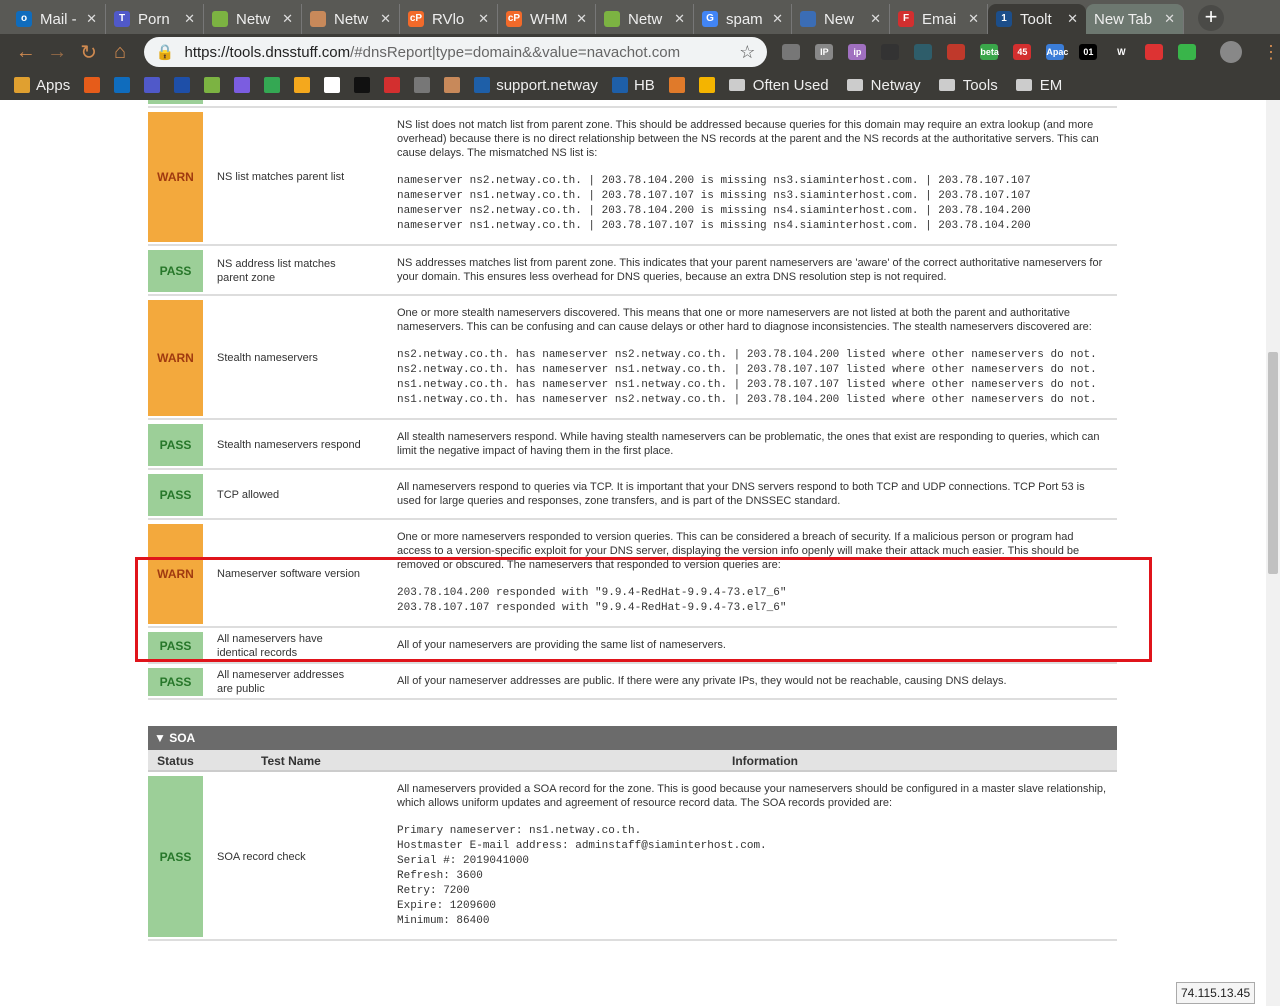  What do you see at coordinates (1231, 52) in the screenshot?
I see `profile-avatar` at bounding box center [1231, 52].